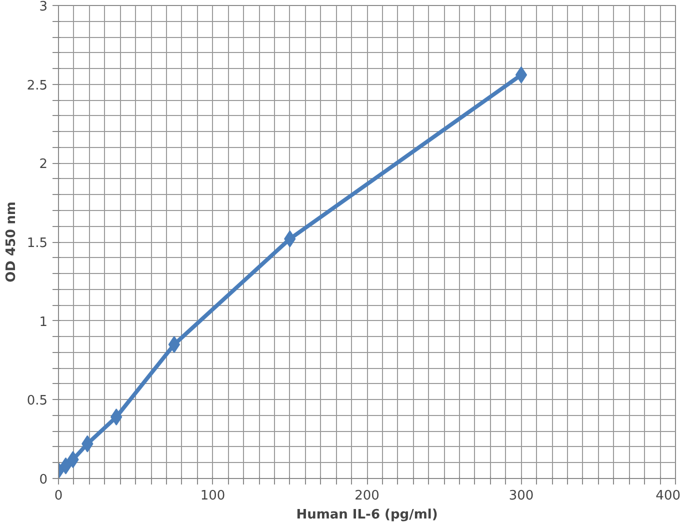  I want to click on y-tick-label: 0, so click(43, 480).